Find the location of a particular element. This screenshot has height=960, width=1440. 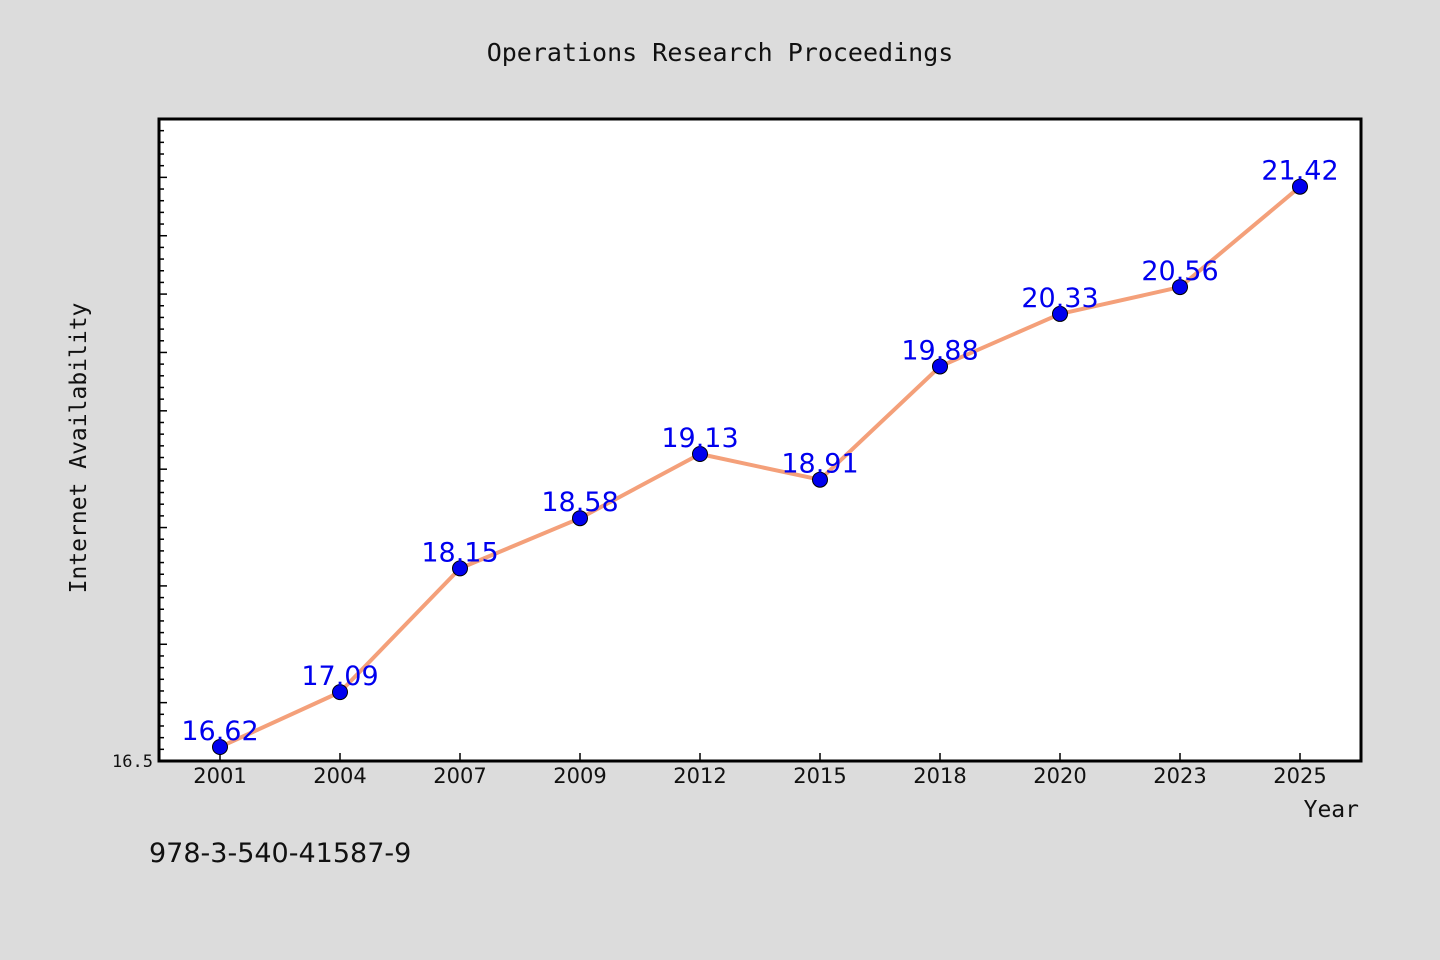

x-tick-label: 2018 is located at coordinates (939, 776).